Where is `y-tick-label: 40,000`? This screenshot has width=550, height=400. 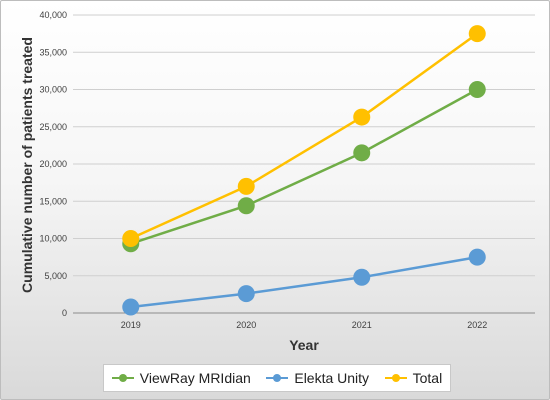 y-tick-label: 40,000 is located at coordinates (53, 15).